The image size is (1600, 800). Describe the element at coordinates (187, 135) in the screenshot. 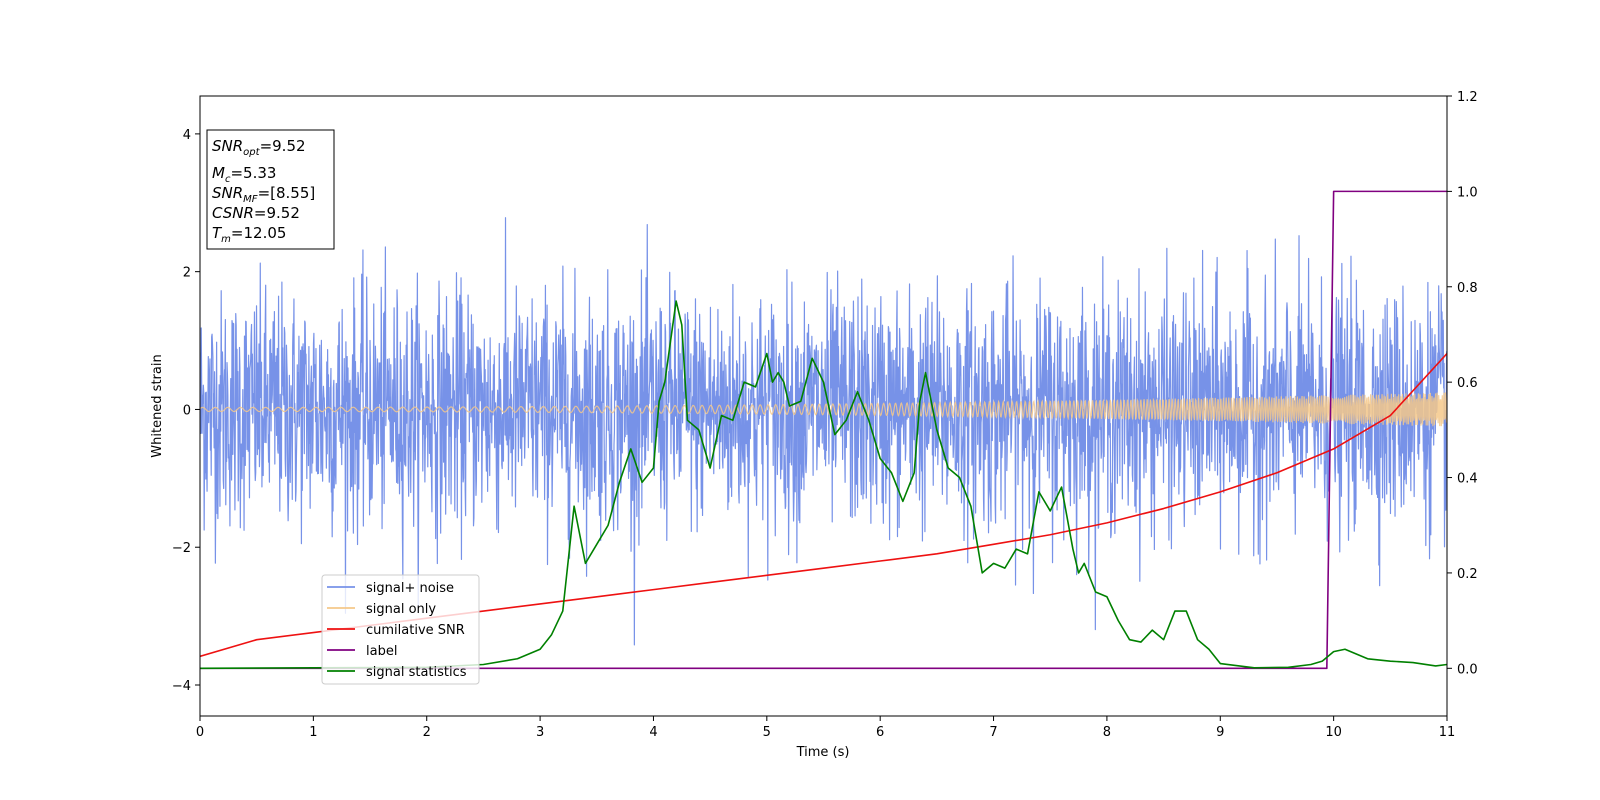

I see `y-tick-label: 4` at that location.